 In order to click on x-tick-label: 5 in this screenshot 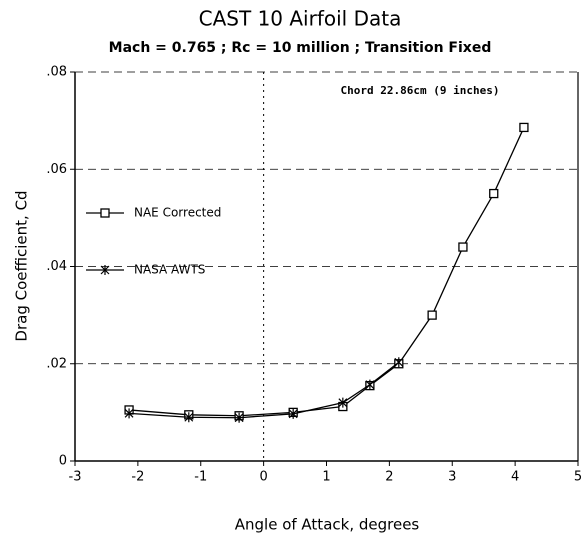, I will do `click(578, 477)`.